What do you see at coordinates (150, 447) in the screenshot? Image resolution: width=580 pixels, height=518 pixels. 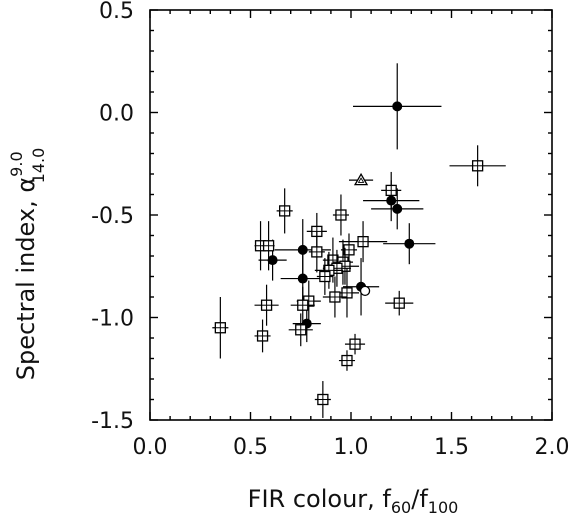 I see `x-tick-label: 0.0` at bounding box center [150, 447].